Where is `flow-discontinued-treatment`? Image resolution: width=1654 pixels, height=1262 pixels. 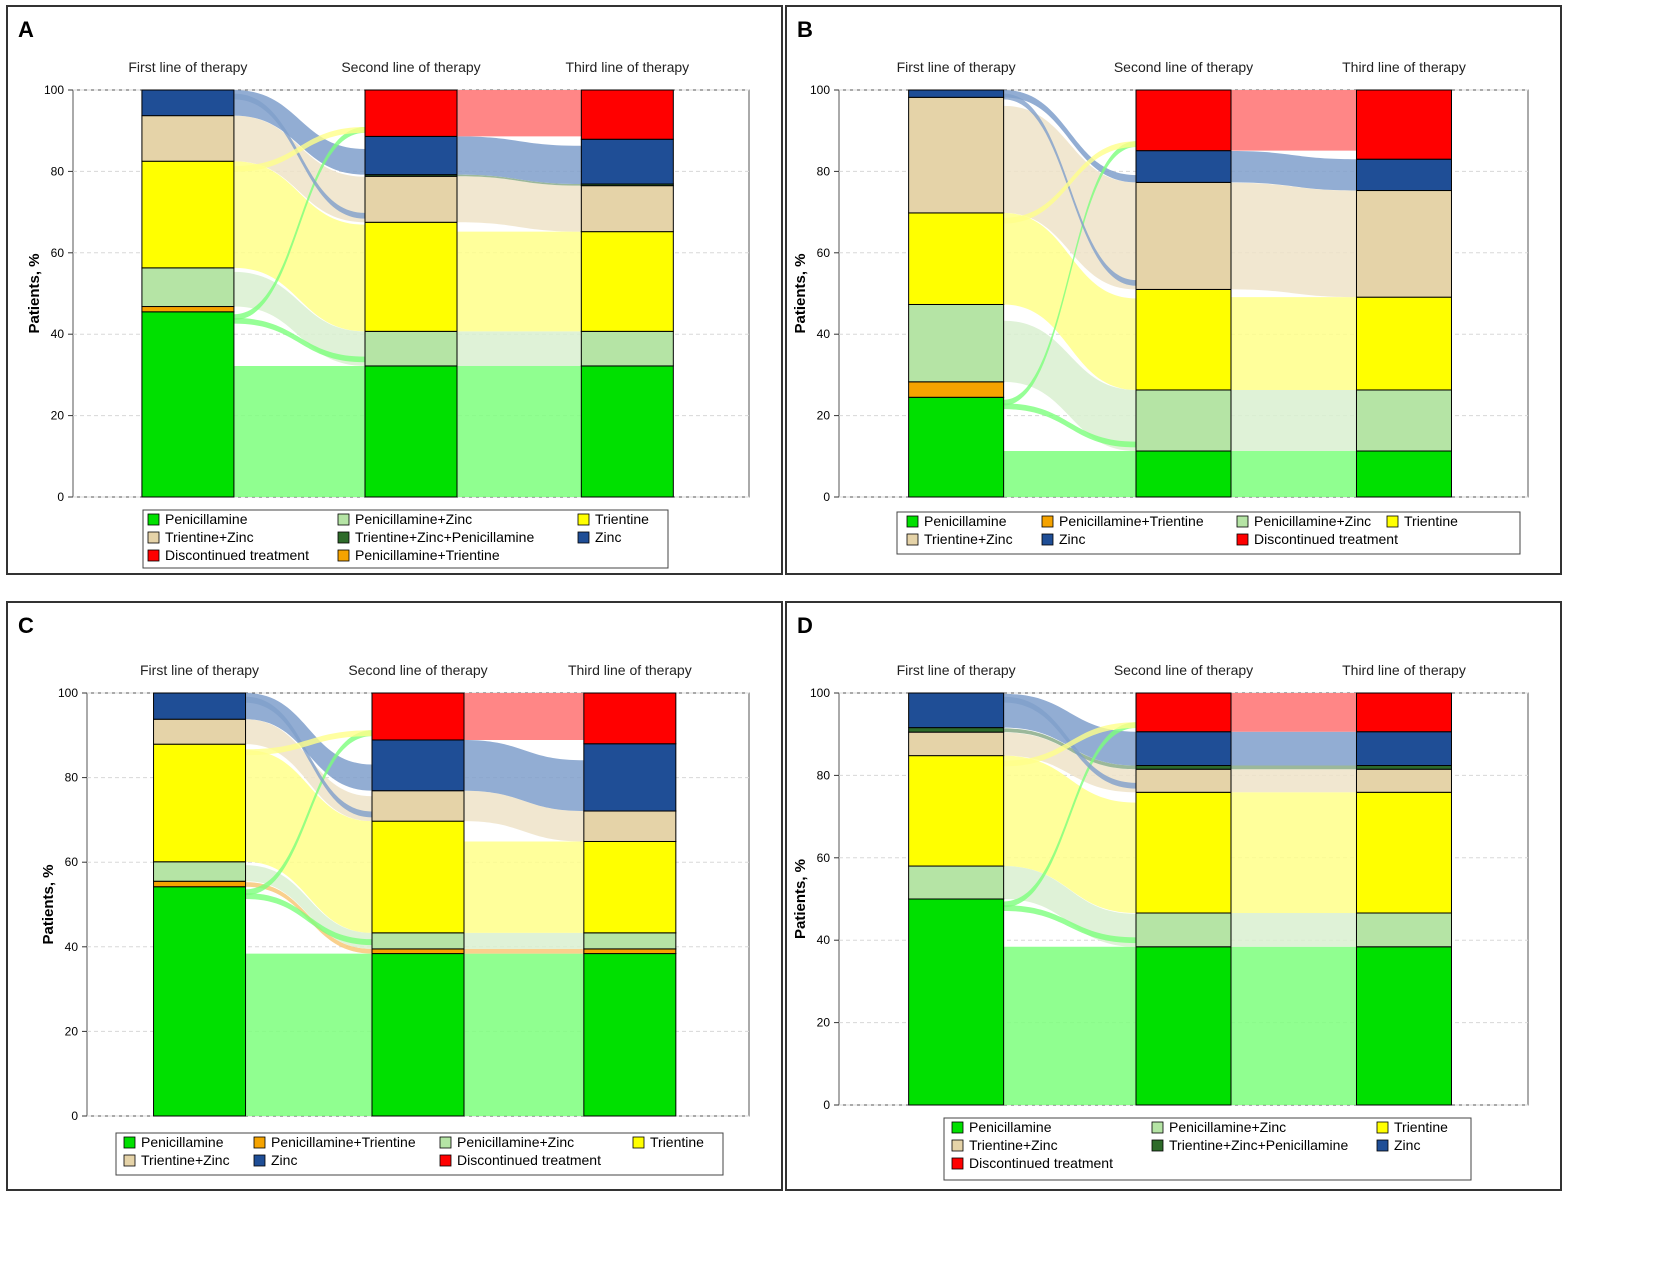
flow-discontinued-treatment is located at coordinates (1294, 120).